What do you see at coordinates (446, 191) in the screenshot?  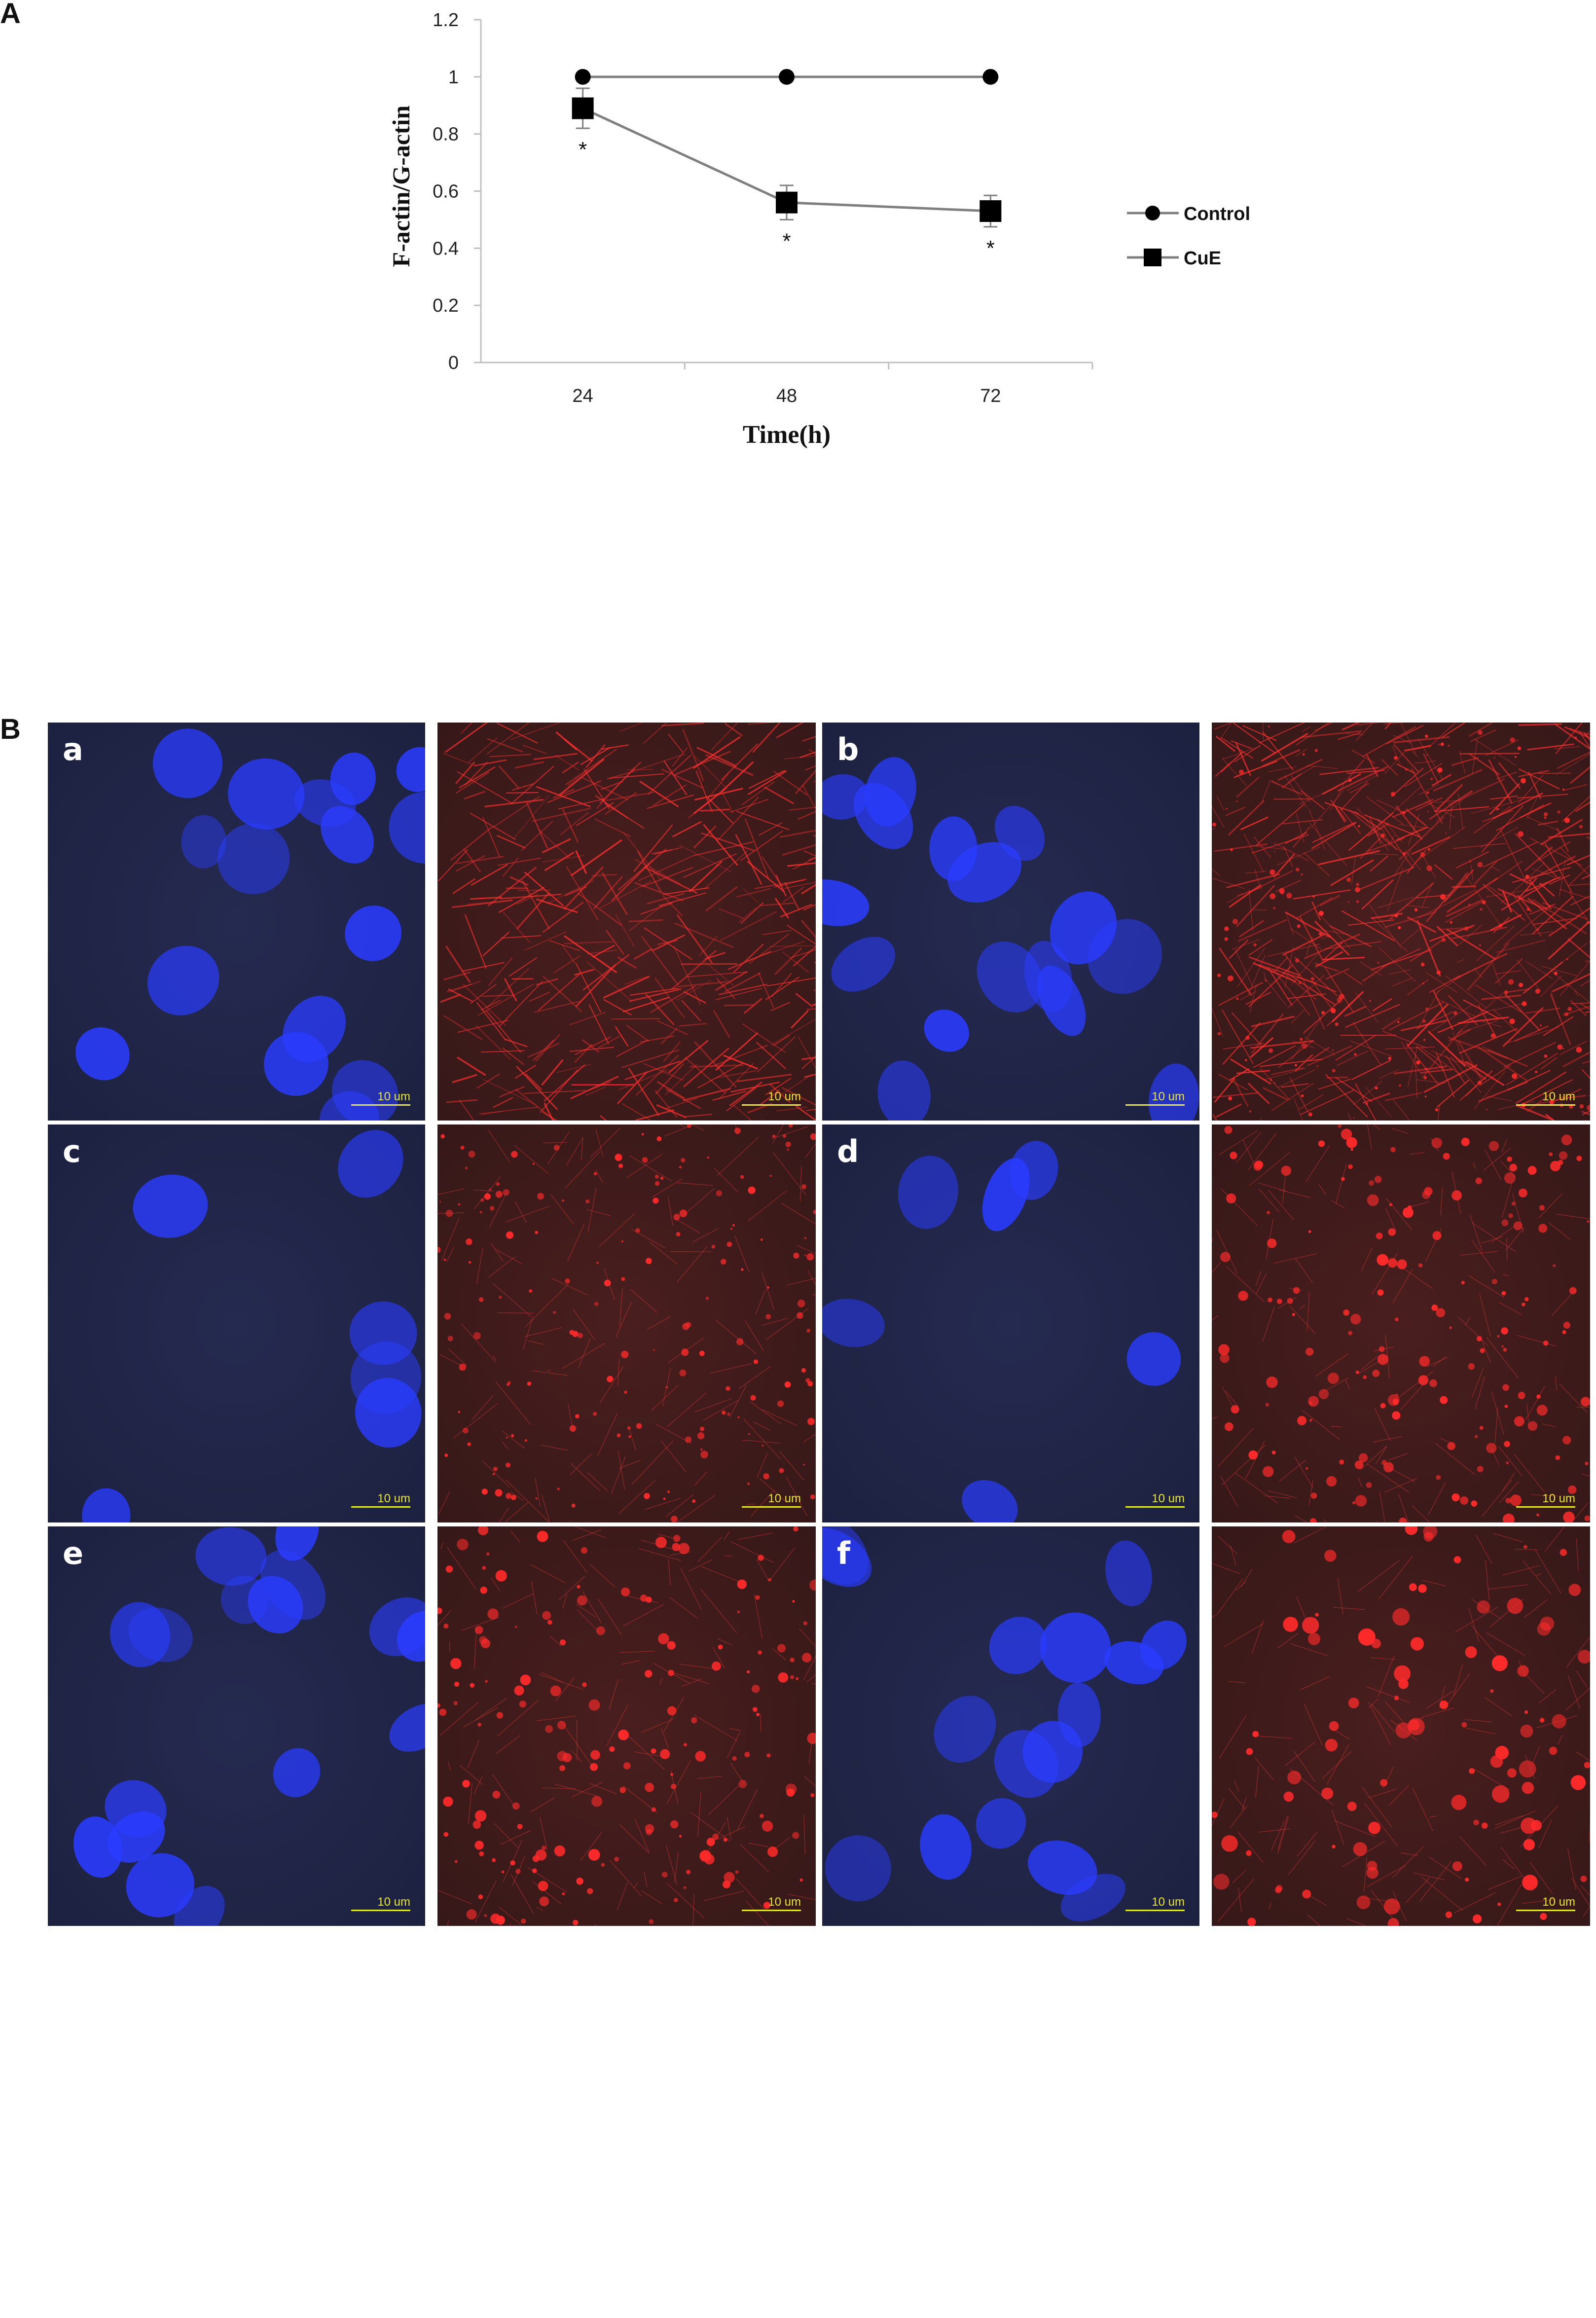 I see `y-tick-label: 0.6` at bounding box center [446, 191].